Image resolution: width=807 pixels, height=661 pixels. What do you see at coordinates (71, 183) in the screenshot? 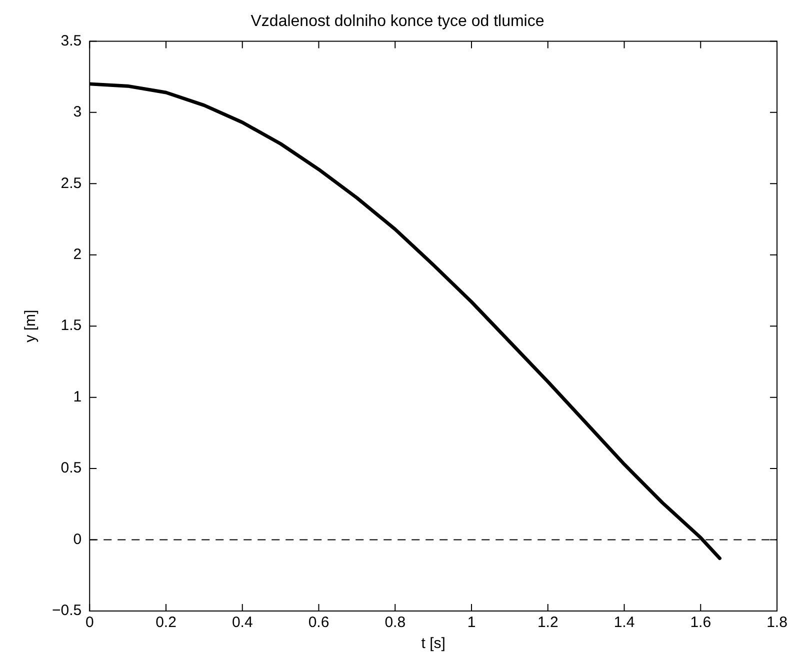
I see `y-tick-label: 2.5` at bounding box center [71, 183].